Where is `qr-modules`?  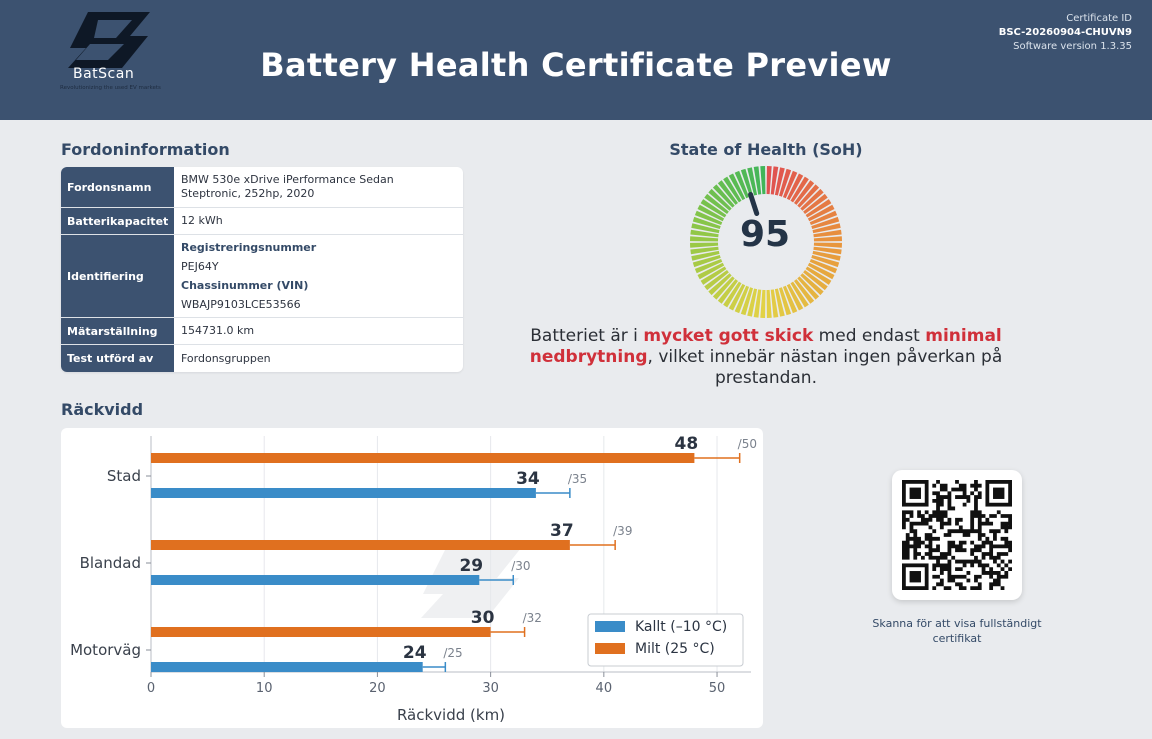
qr-modules is located at coordinates (957, 535).